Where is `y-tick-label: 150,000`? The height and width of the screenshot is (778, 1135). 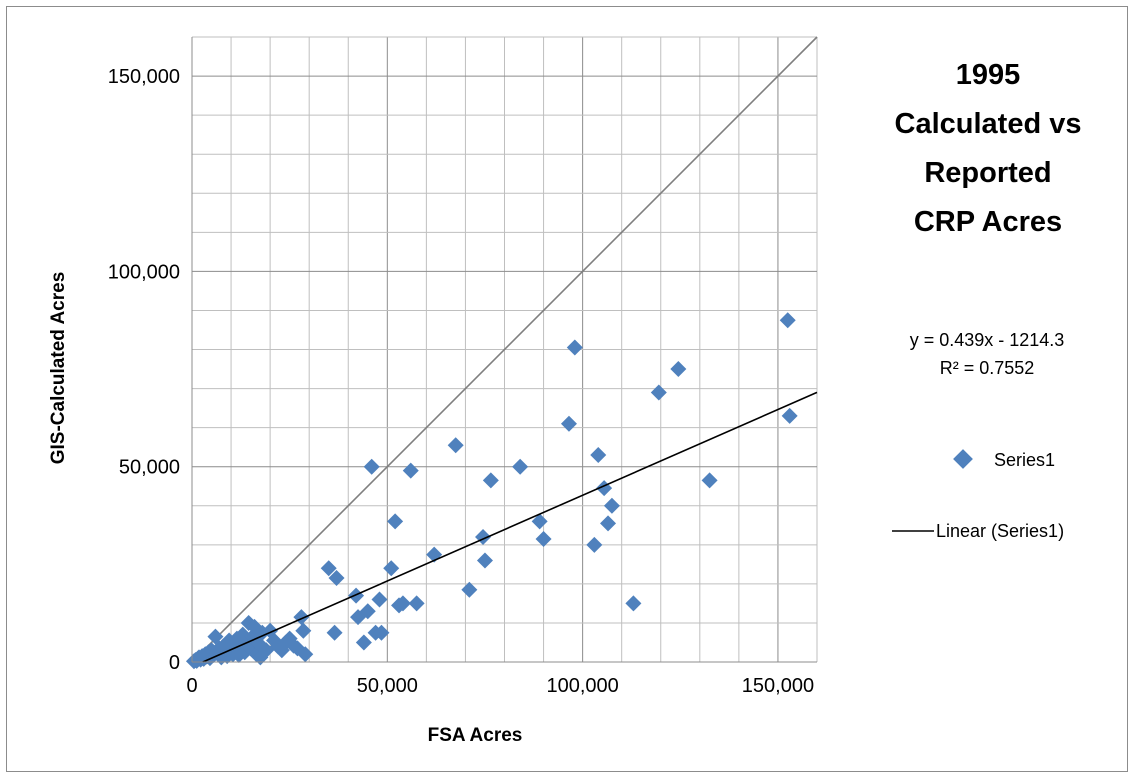
y-tick-label: 150,000 is located at coordinates (144, 77).